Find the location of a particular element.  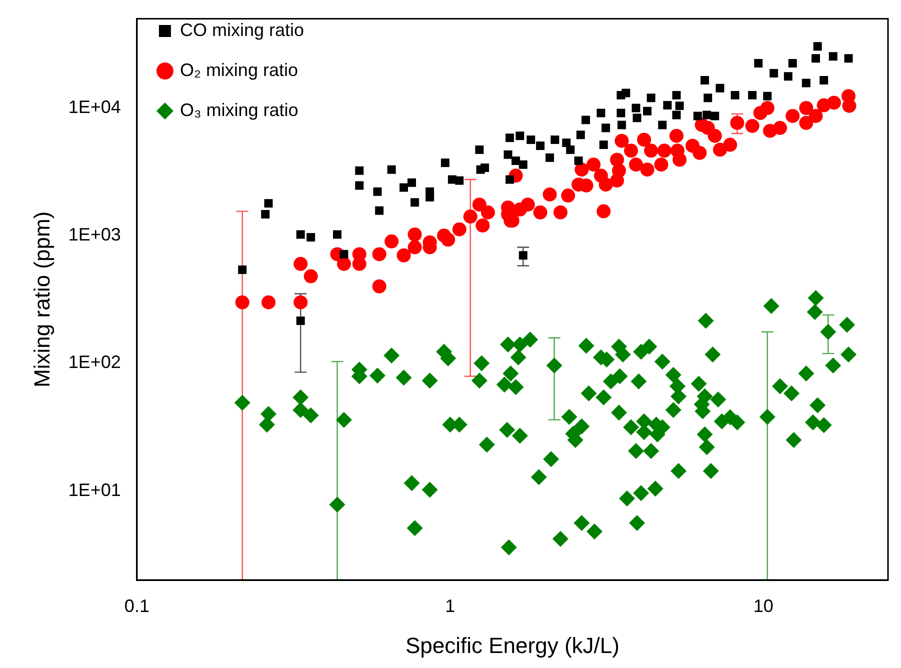

y-tick-label: 1E+02 is located at coordinates (94, 362).